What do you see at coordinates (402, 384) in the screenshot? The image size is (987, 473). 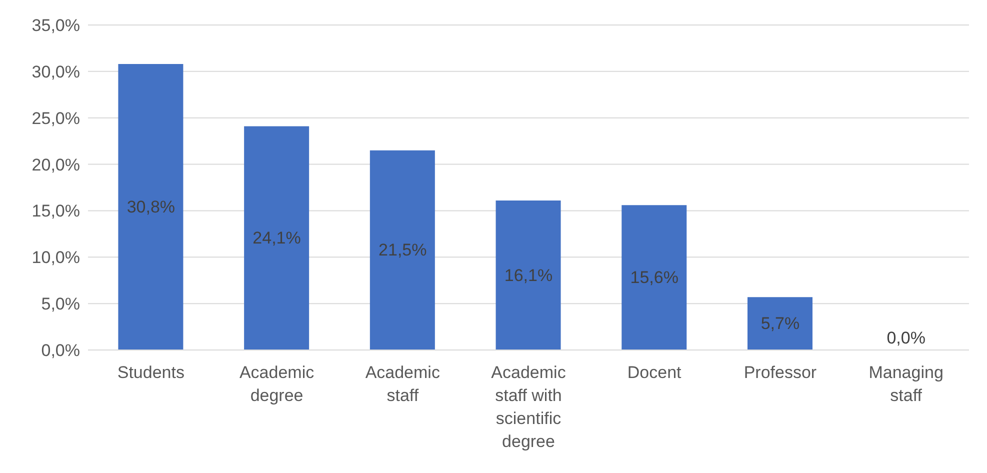 I see `x-tick-label: Academic staff` at bounding box center [402, 384].